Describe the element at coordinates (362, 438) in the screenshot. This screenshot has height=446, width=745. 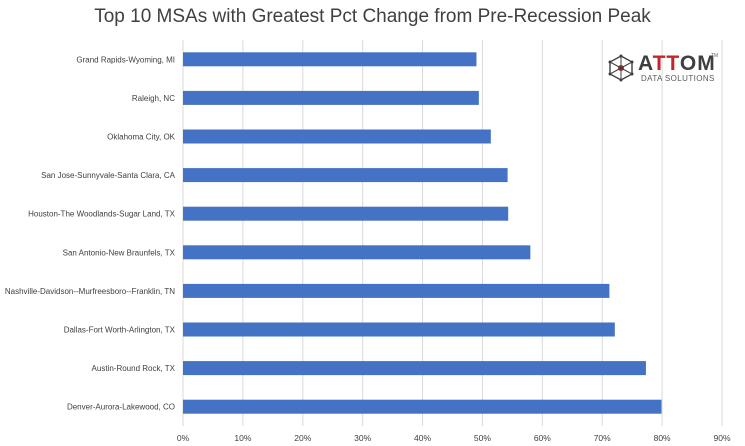
I see `x-tick-label: 30%` at that location.